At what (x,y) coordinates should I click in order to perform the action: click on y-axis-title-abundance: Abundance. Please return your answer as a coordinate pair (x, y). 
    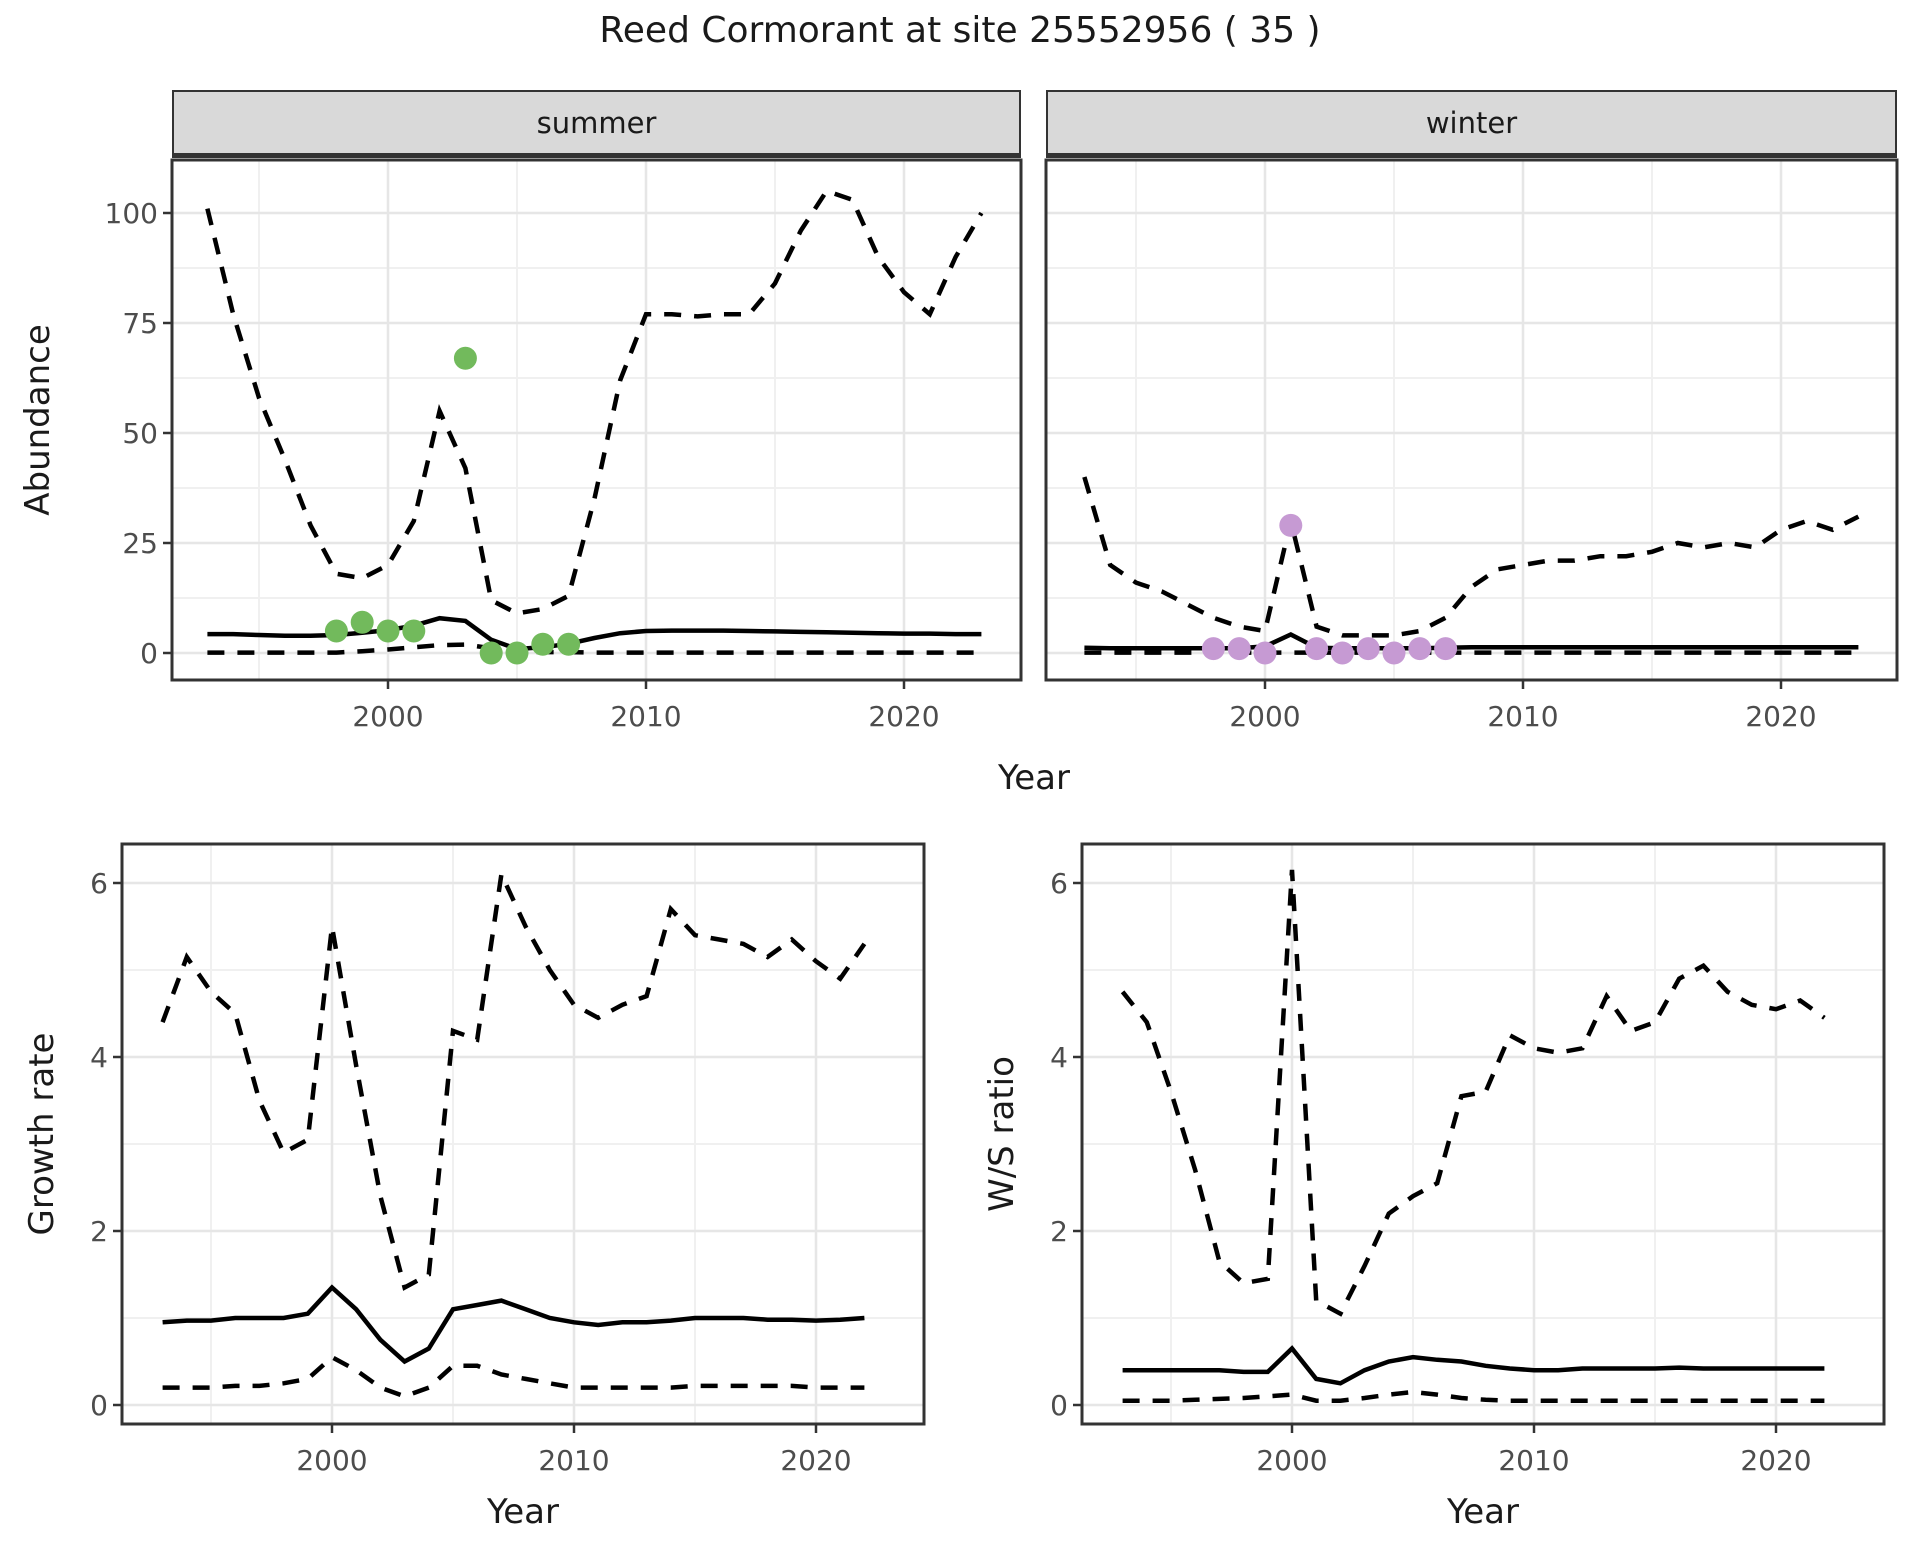
    Looking at the image, I should click on (38, 420).